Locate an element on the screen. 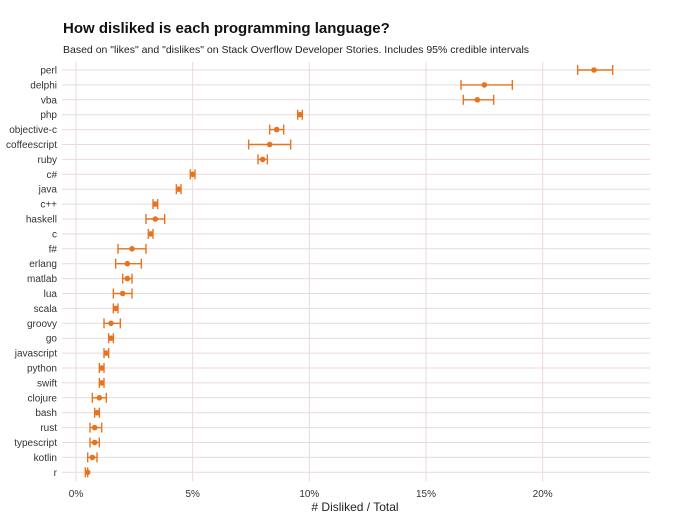  y-tick-label: vba is located at coordinates (49, 100).